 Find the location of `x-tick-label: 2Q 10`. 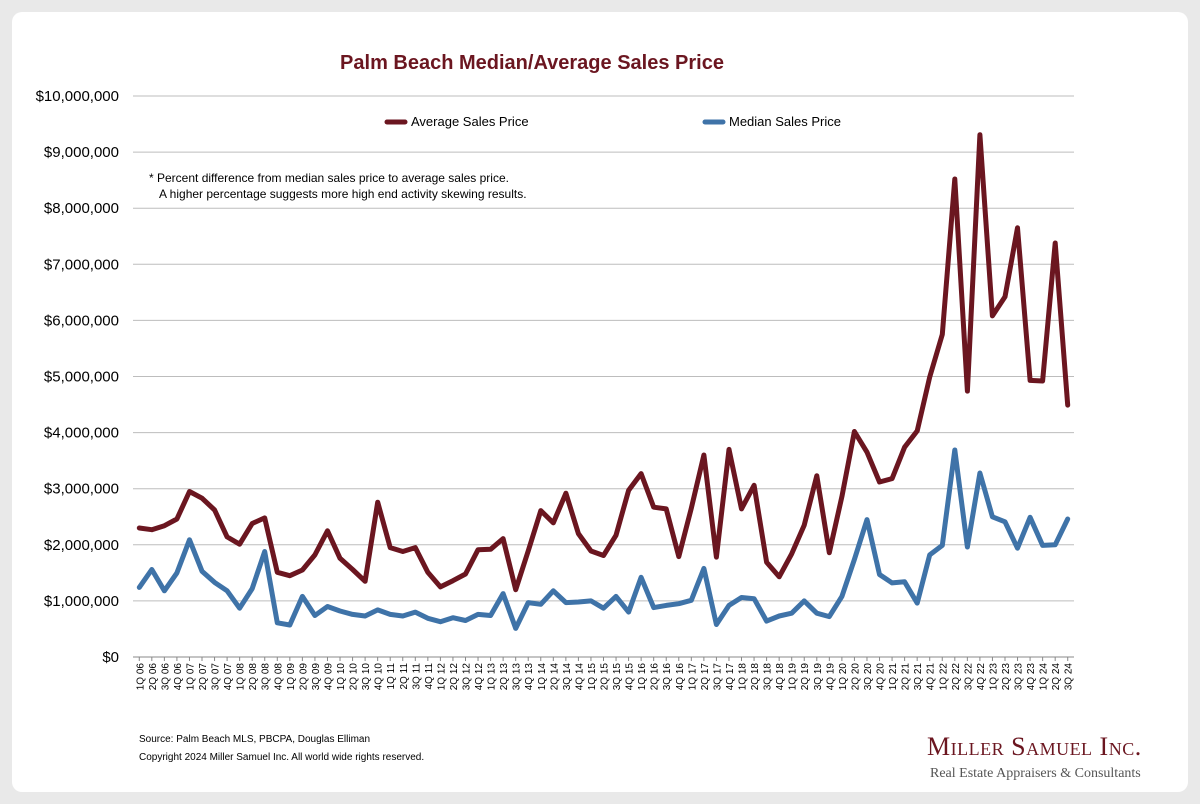

x-tick-label: 2Q 10 is located at coordinates (354, 677).